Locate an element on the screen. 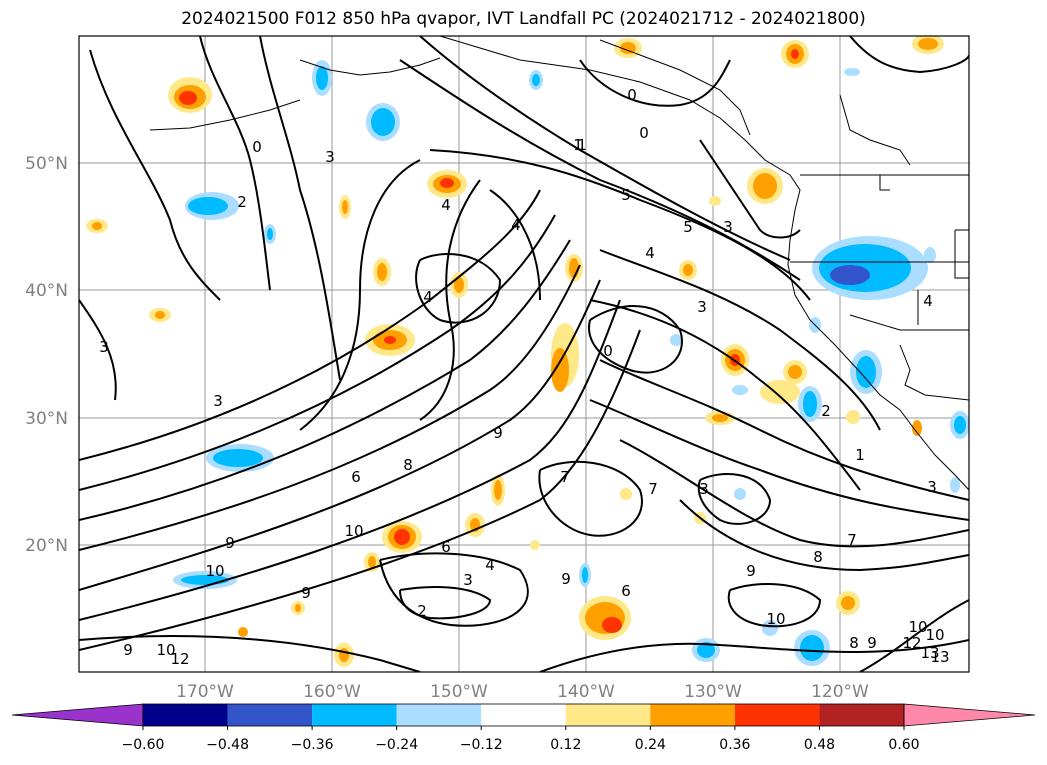 This screenshot has height=765, width=1047. lat-label: 40°N is located at coordinates (46, 291).